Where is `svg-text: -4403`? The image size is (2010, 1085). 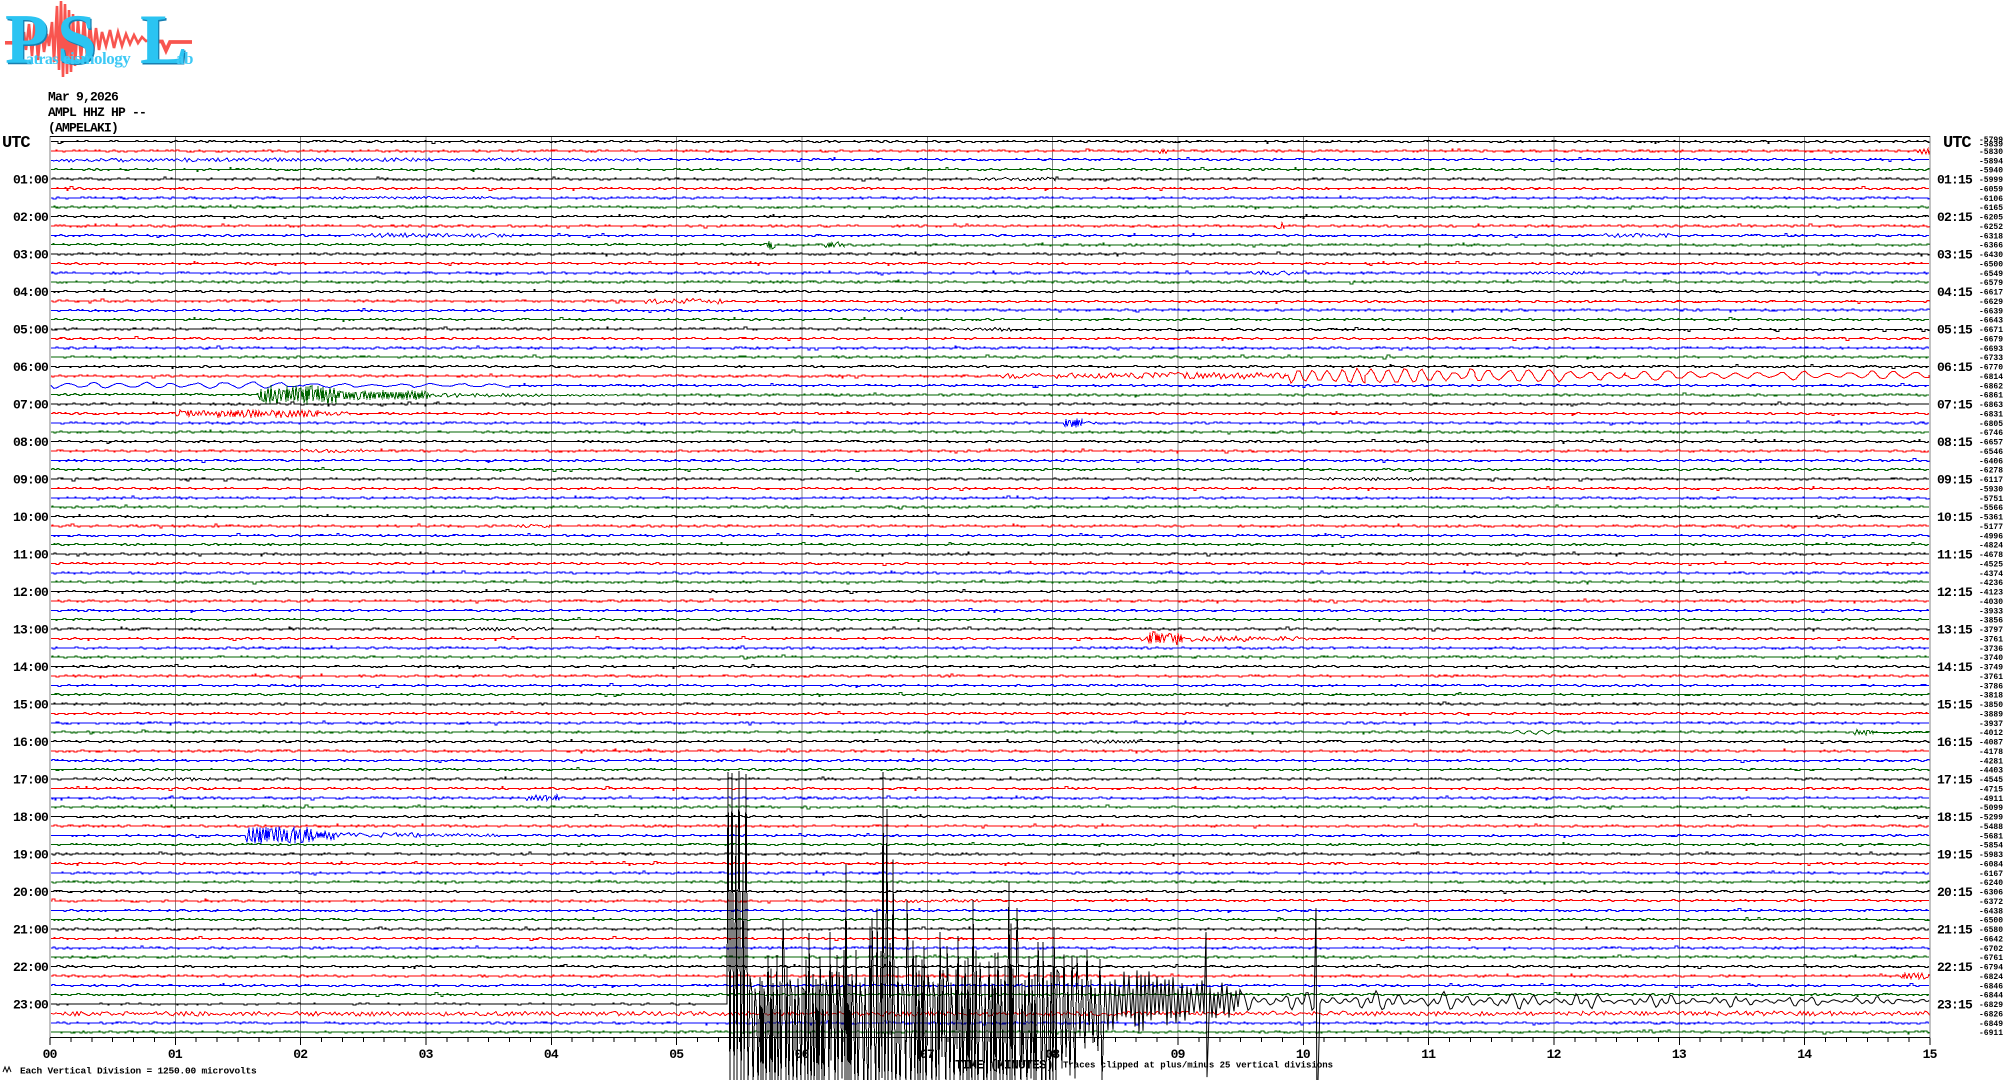 svg-text: -4403 is located at coordinates (1991, 771).